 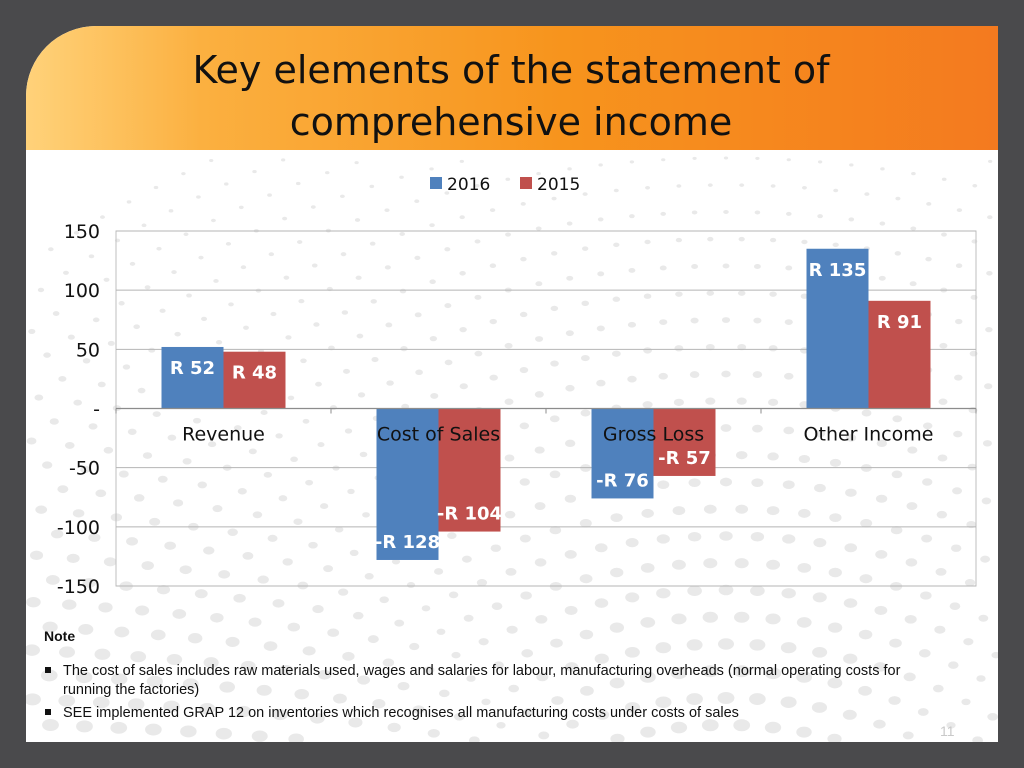 What do you see at coordinates (526, 183) in the screenshot?
I see `legend-swatch` at bounding box center [526, 183].